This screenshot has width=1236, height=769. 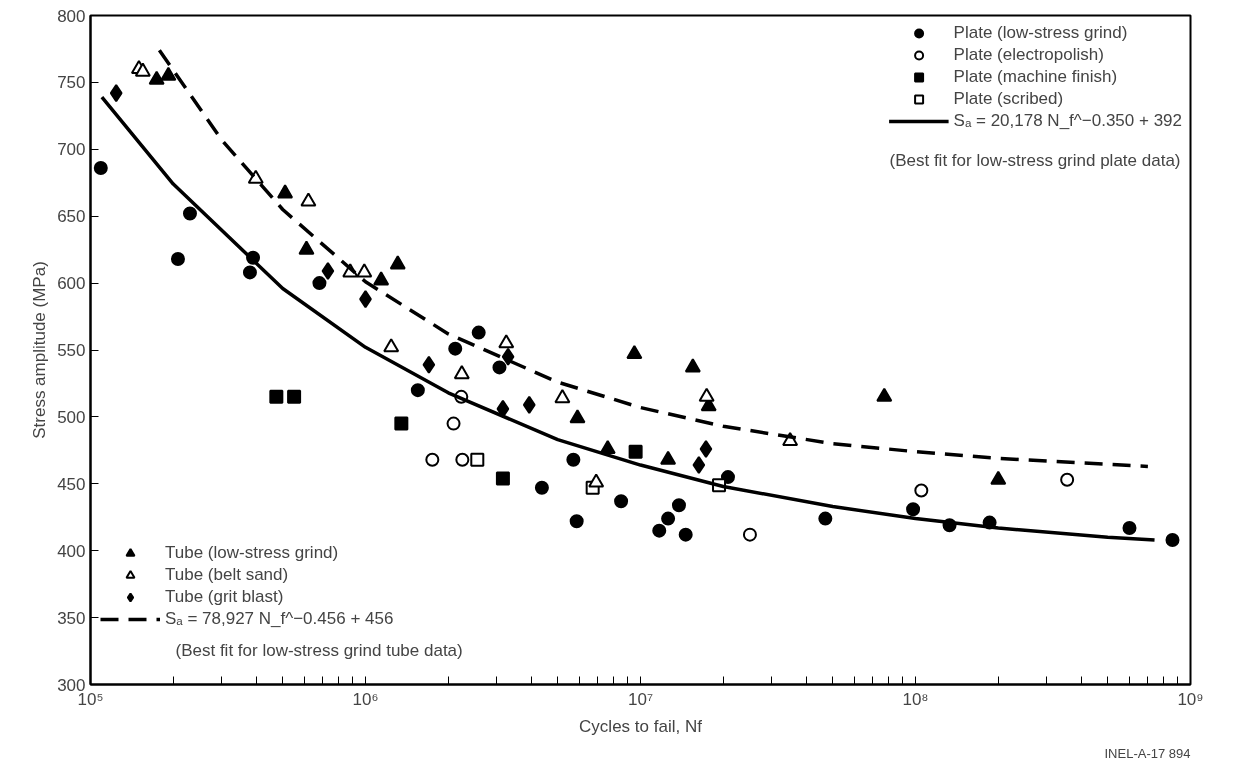 What do you see at coordinates (1067, 121) in the screenshot?
I see `legend-label: Sₐ = 20,178 N_f^−0.350 + 392` at bounding box center [1067, 121].